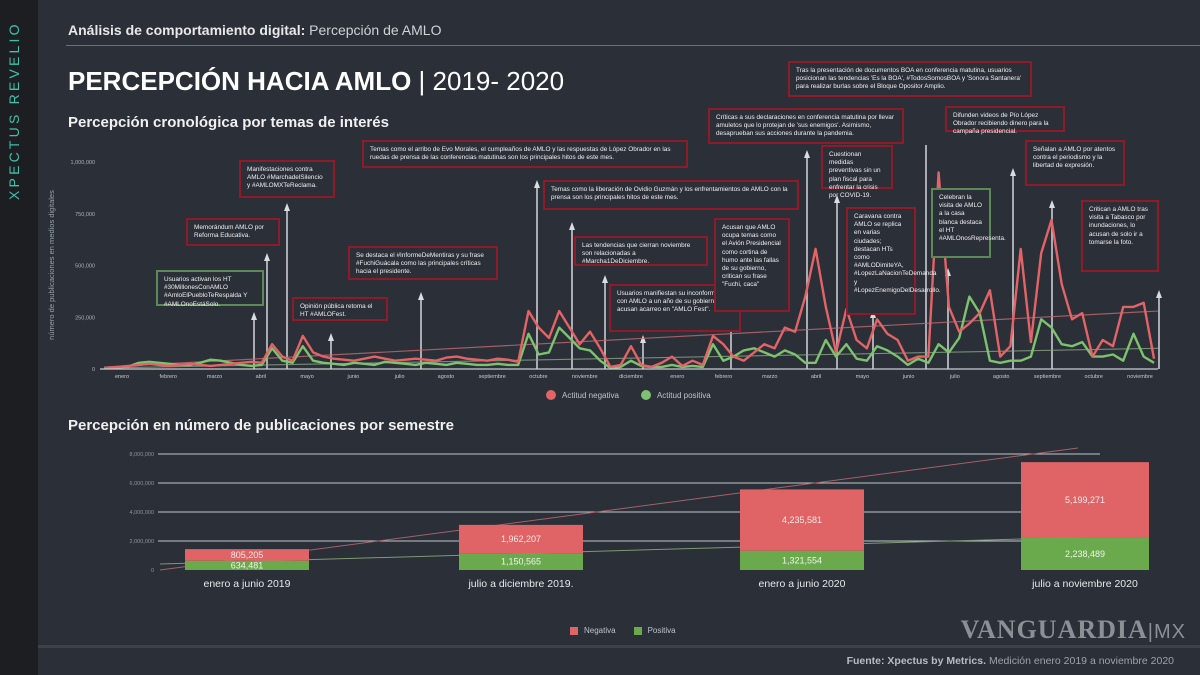 The height and width of the screenshot is (675, 1200). I want to click on x-tick: octubre, so click(538, 377).